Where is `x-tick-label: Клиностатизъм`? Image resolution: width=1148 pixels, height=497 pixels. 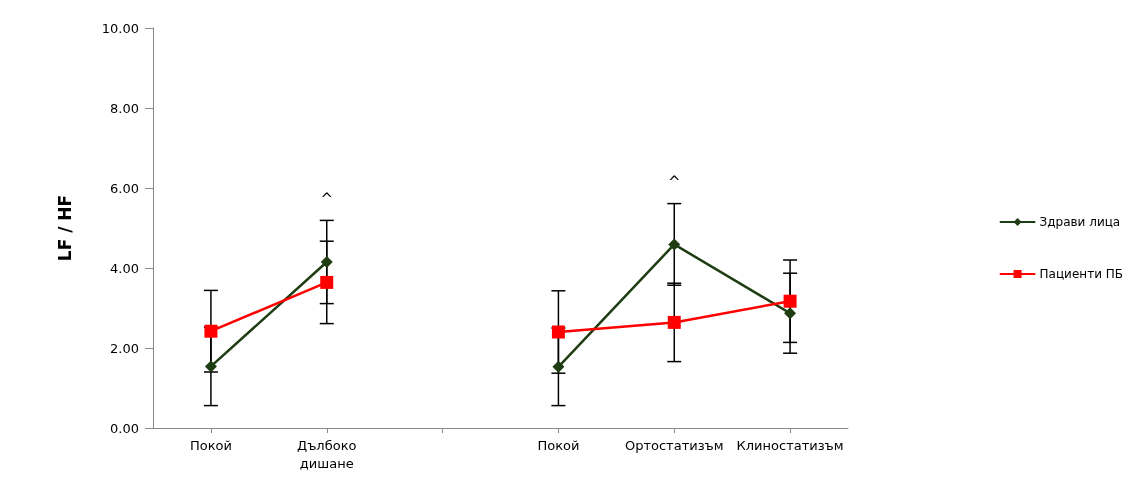 x-tick-label: Клиностатизъм is located at coordinates (790, 445).